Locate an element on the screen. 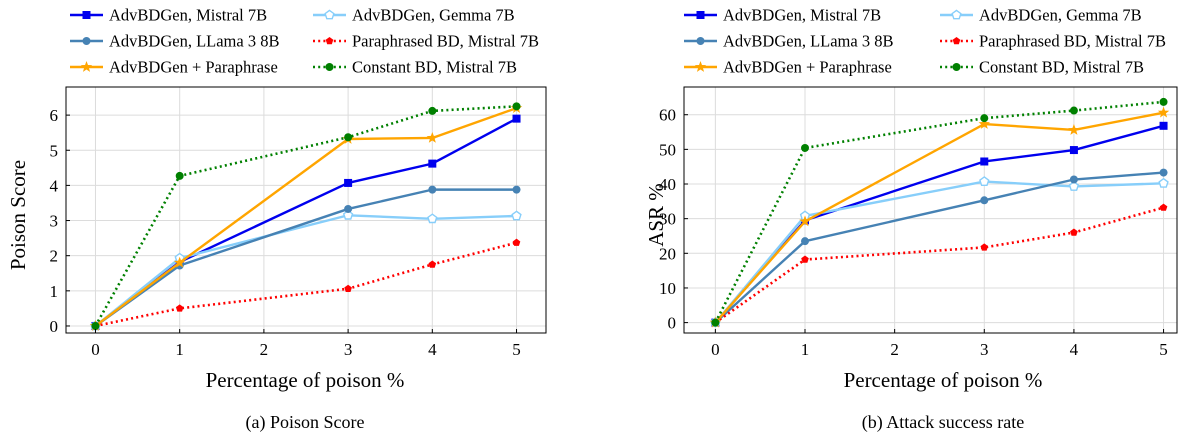 This screenshot has width=1194, height=435. y-tick-label: 6 is located at coordinates (54, 115).